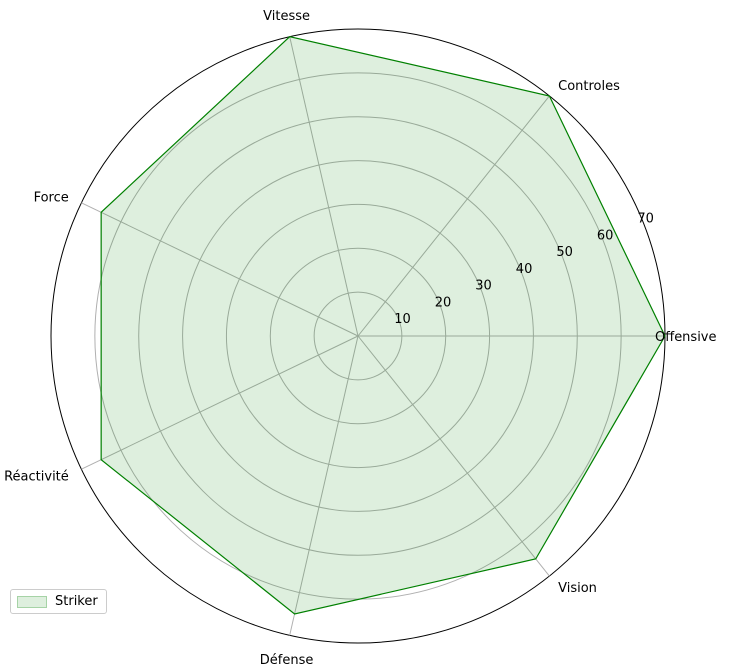 The height and width of the screenshot is (672, 729). I want to click on category-label: Vitesse, so click(286, 16).